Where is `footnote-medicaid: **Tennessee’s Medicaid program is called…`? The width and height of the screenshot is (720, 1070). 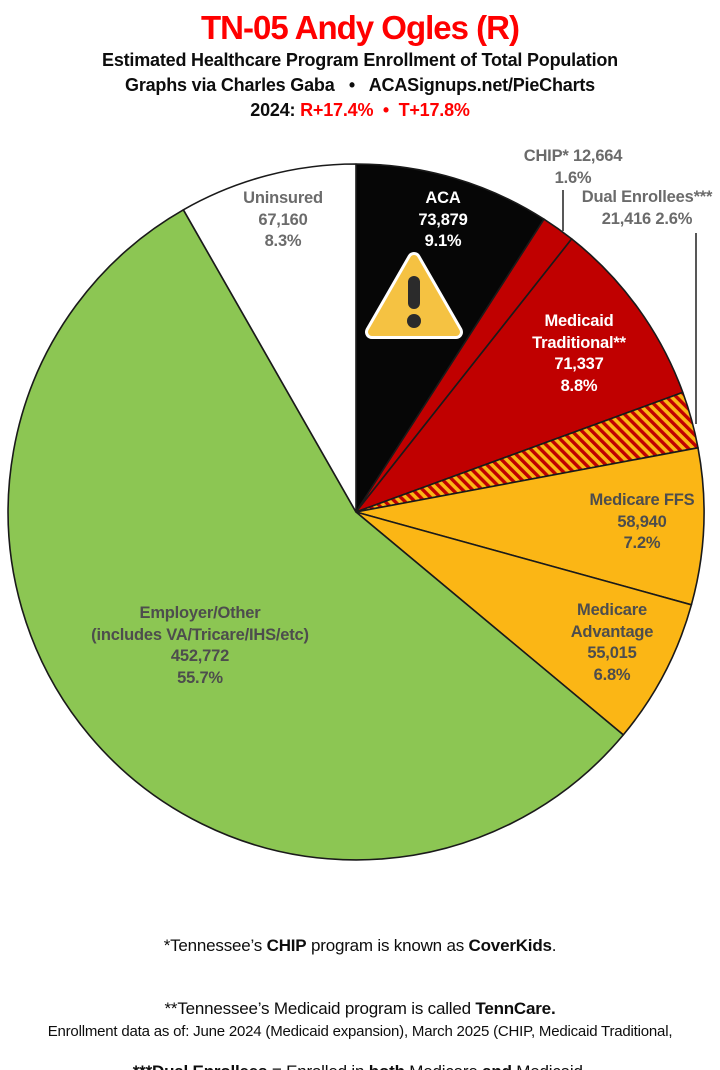 footnote-medicaid: **Tennessee’s Medicaid program is called… is located at coordinates (360, 1008).